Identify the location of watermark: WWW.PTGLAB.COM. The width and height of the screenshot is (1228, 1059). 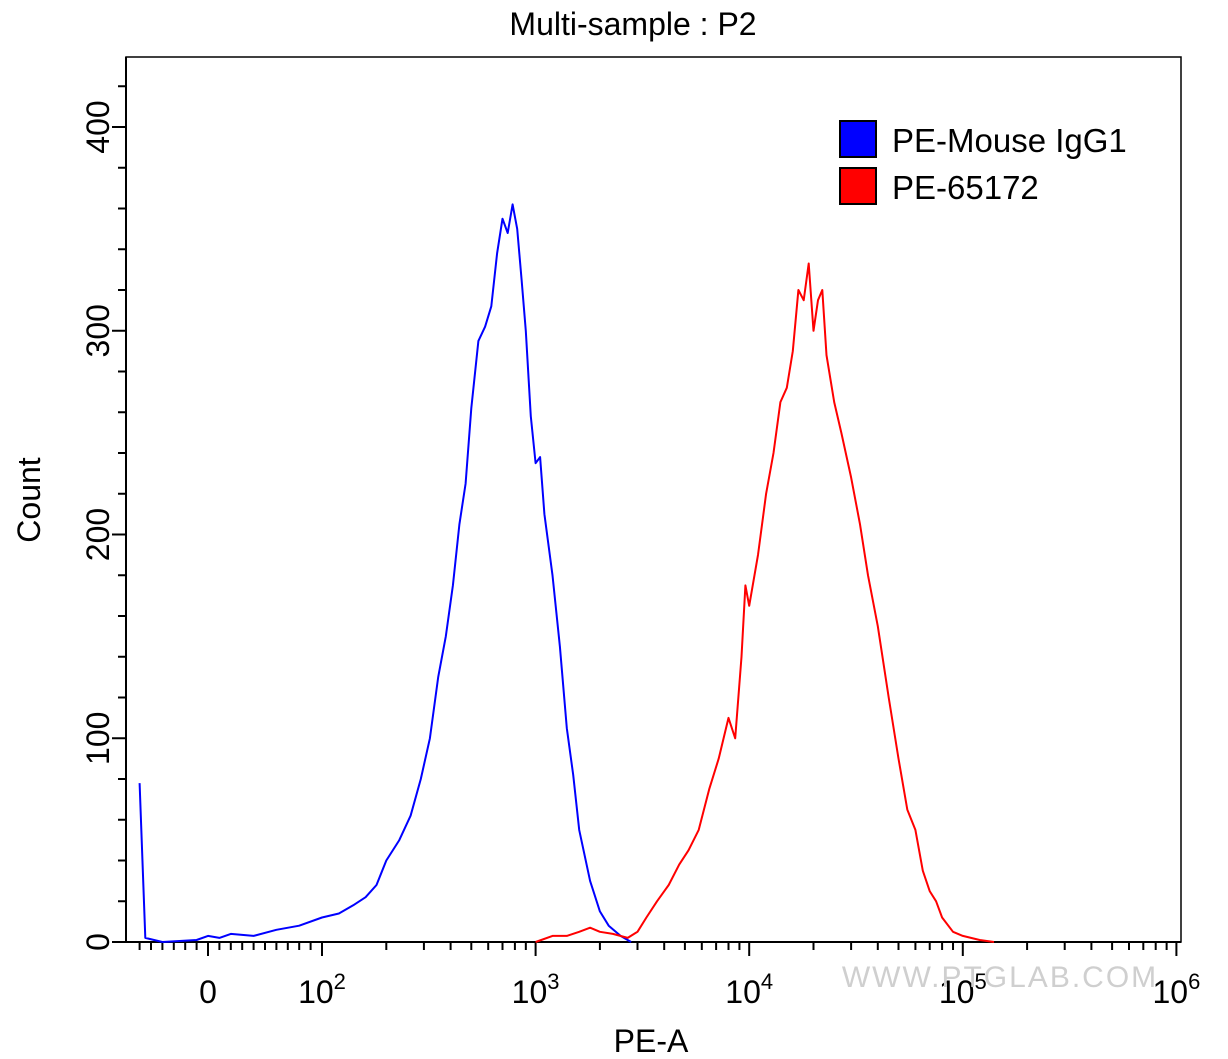
(1000, 977).